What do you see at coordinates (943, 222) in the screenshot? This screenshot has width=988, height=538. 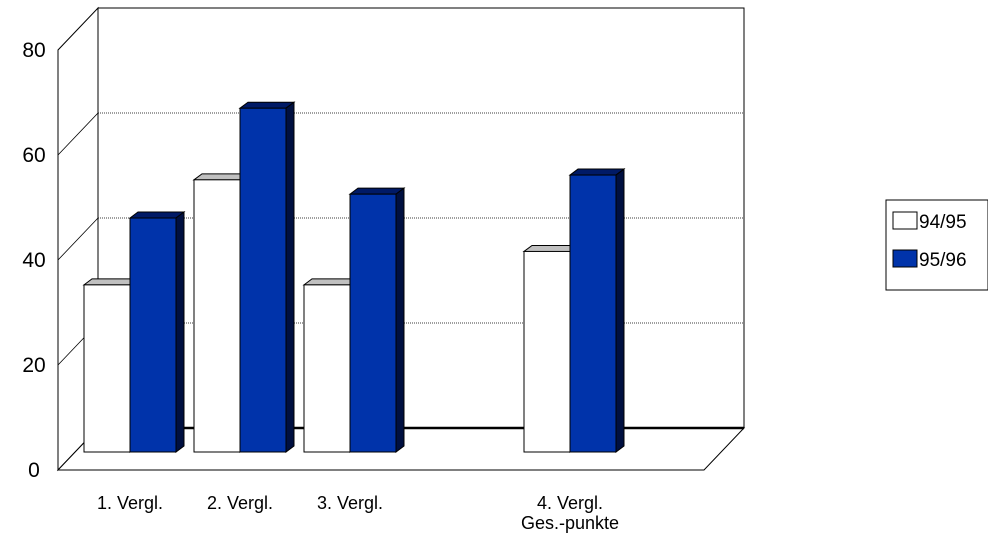 I see `legend-label: 94/95` at bounding box center [943, 222].